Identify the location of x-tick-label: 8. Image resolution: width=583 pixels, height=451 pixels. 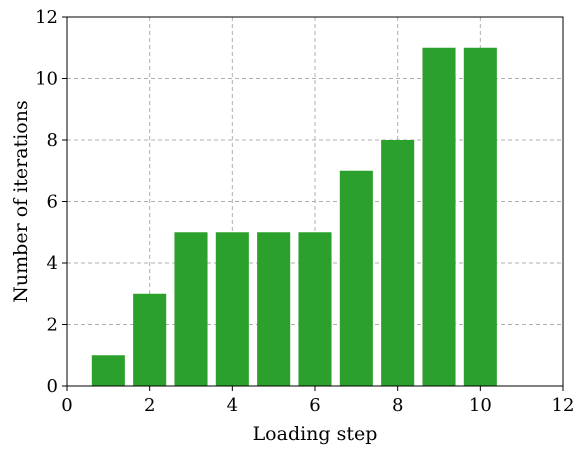
(397, 405).